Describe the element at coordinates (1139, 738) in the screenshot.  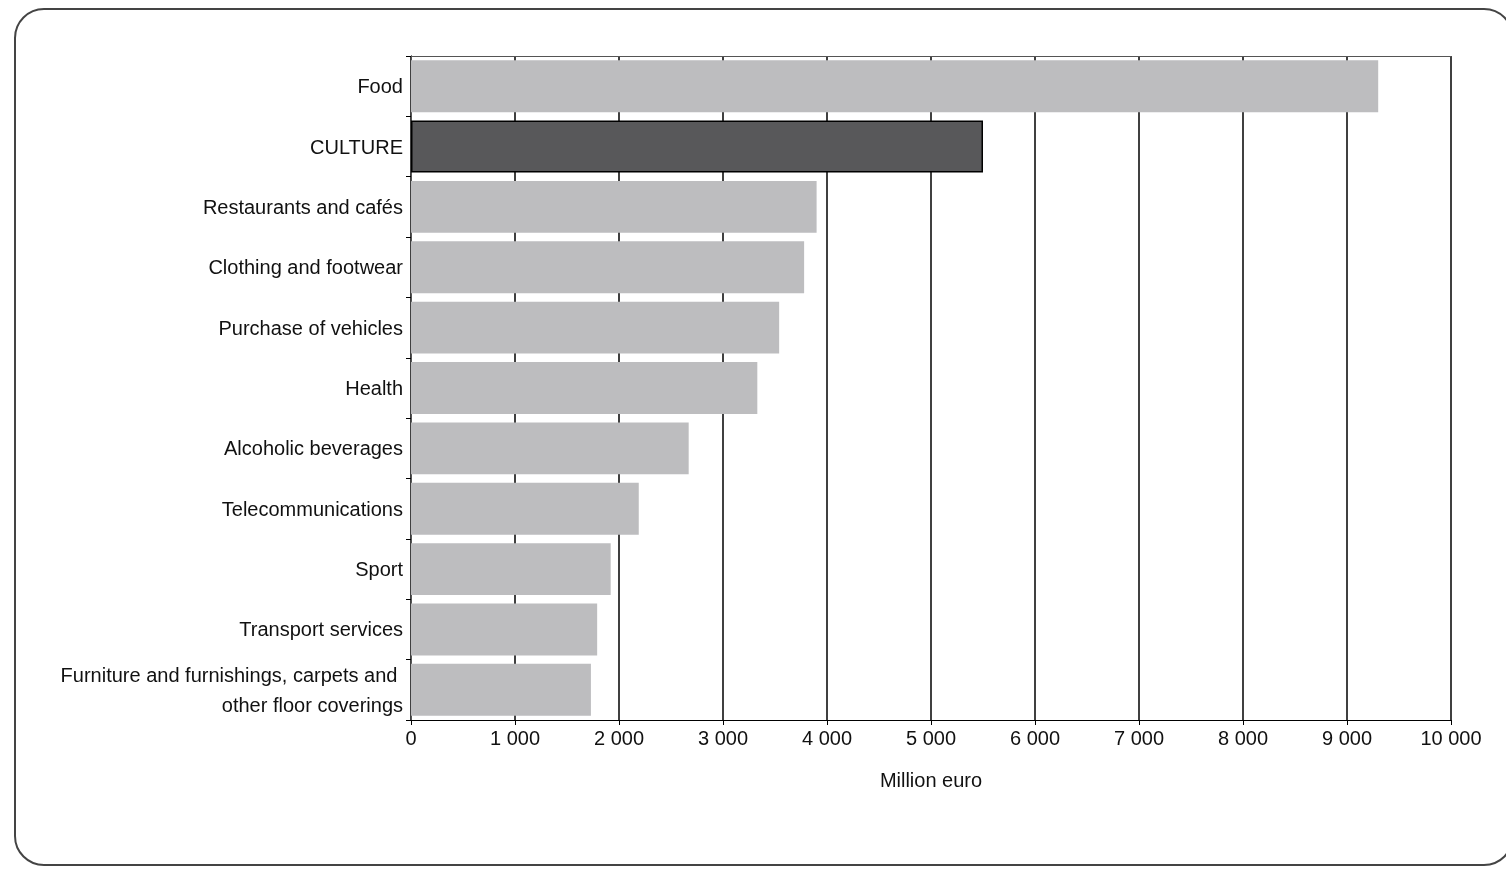
I see `x-tick-label: 7 000` at that location.